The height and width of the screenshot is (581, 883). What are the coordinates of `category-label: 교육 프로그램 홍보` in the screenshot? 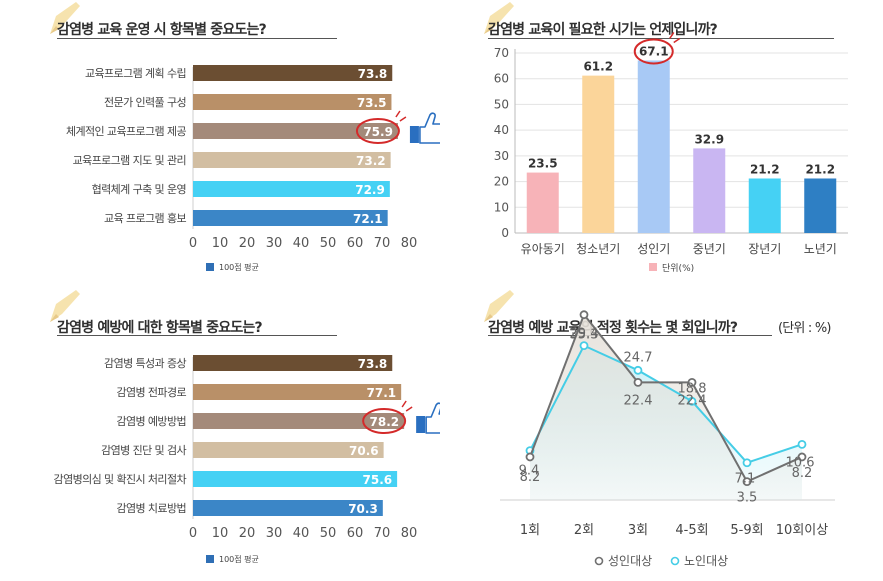 It's located at (145, 218).